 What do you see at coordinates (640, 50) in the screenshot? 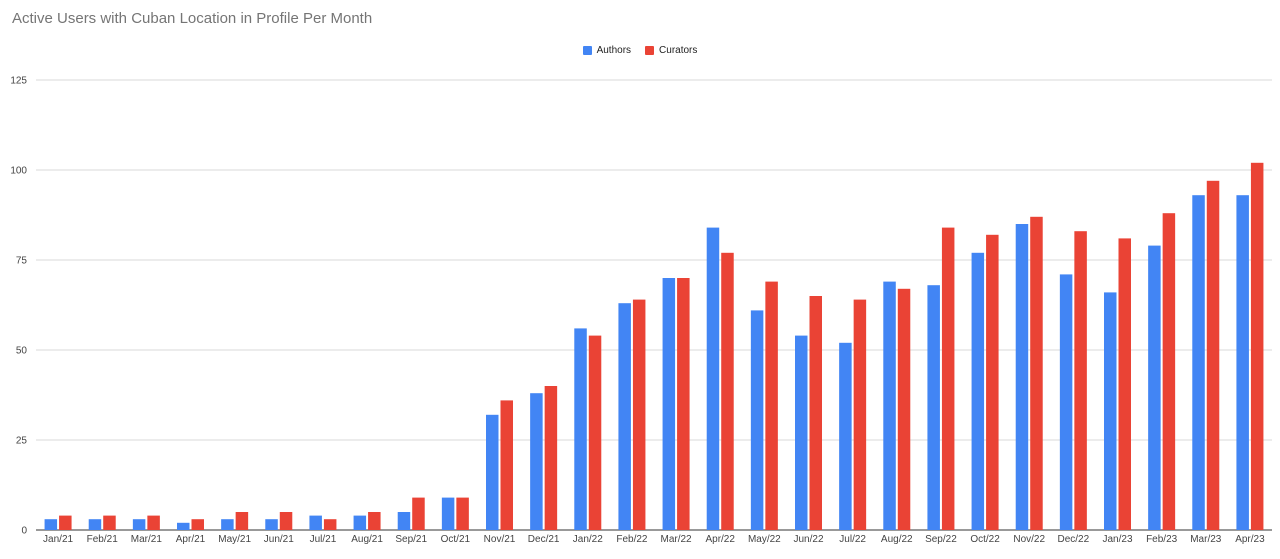
I see `legend: Authors Curators` at bounding box center [640, 50].